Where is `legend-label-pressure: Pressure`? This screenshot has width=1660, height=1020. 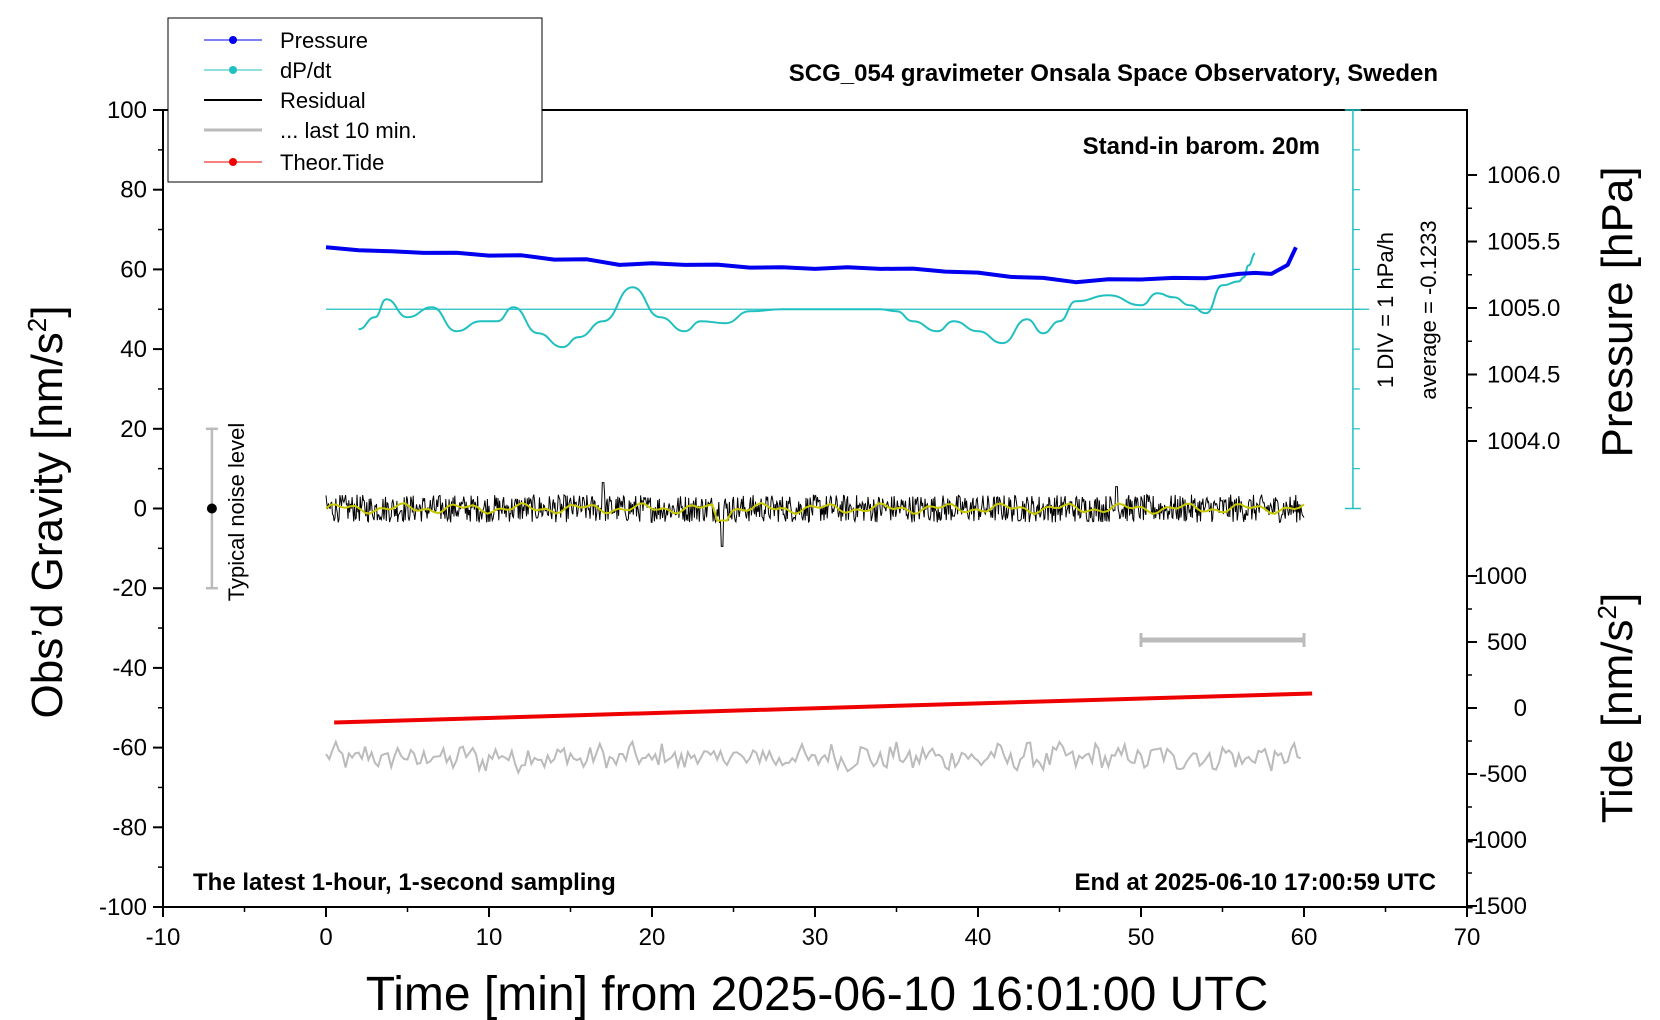
legend-label-pressure: Pressure is located at coordinates (324, 40).